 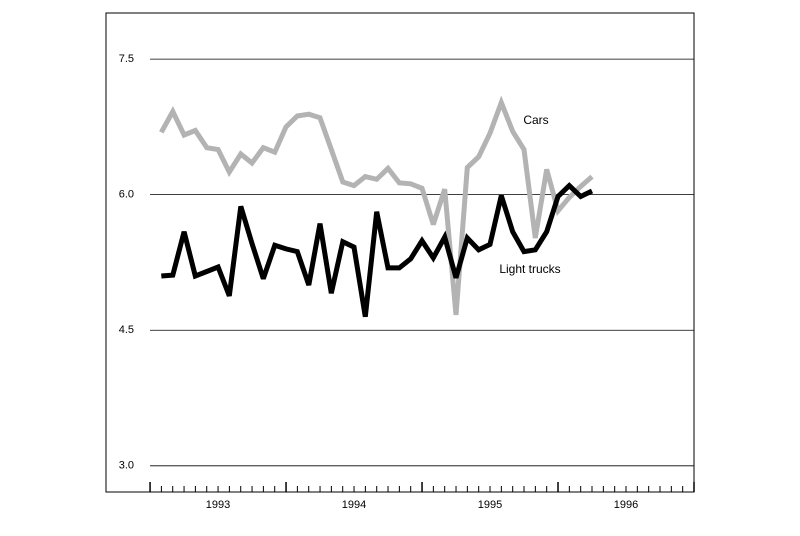 I want to click on x-tick-label: 1993, so click(x=218, y=505).